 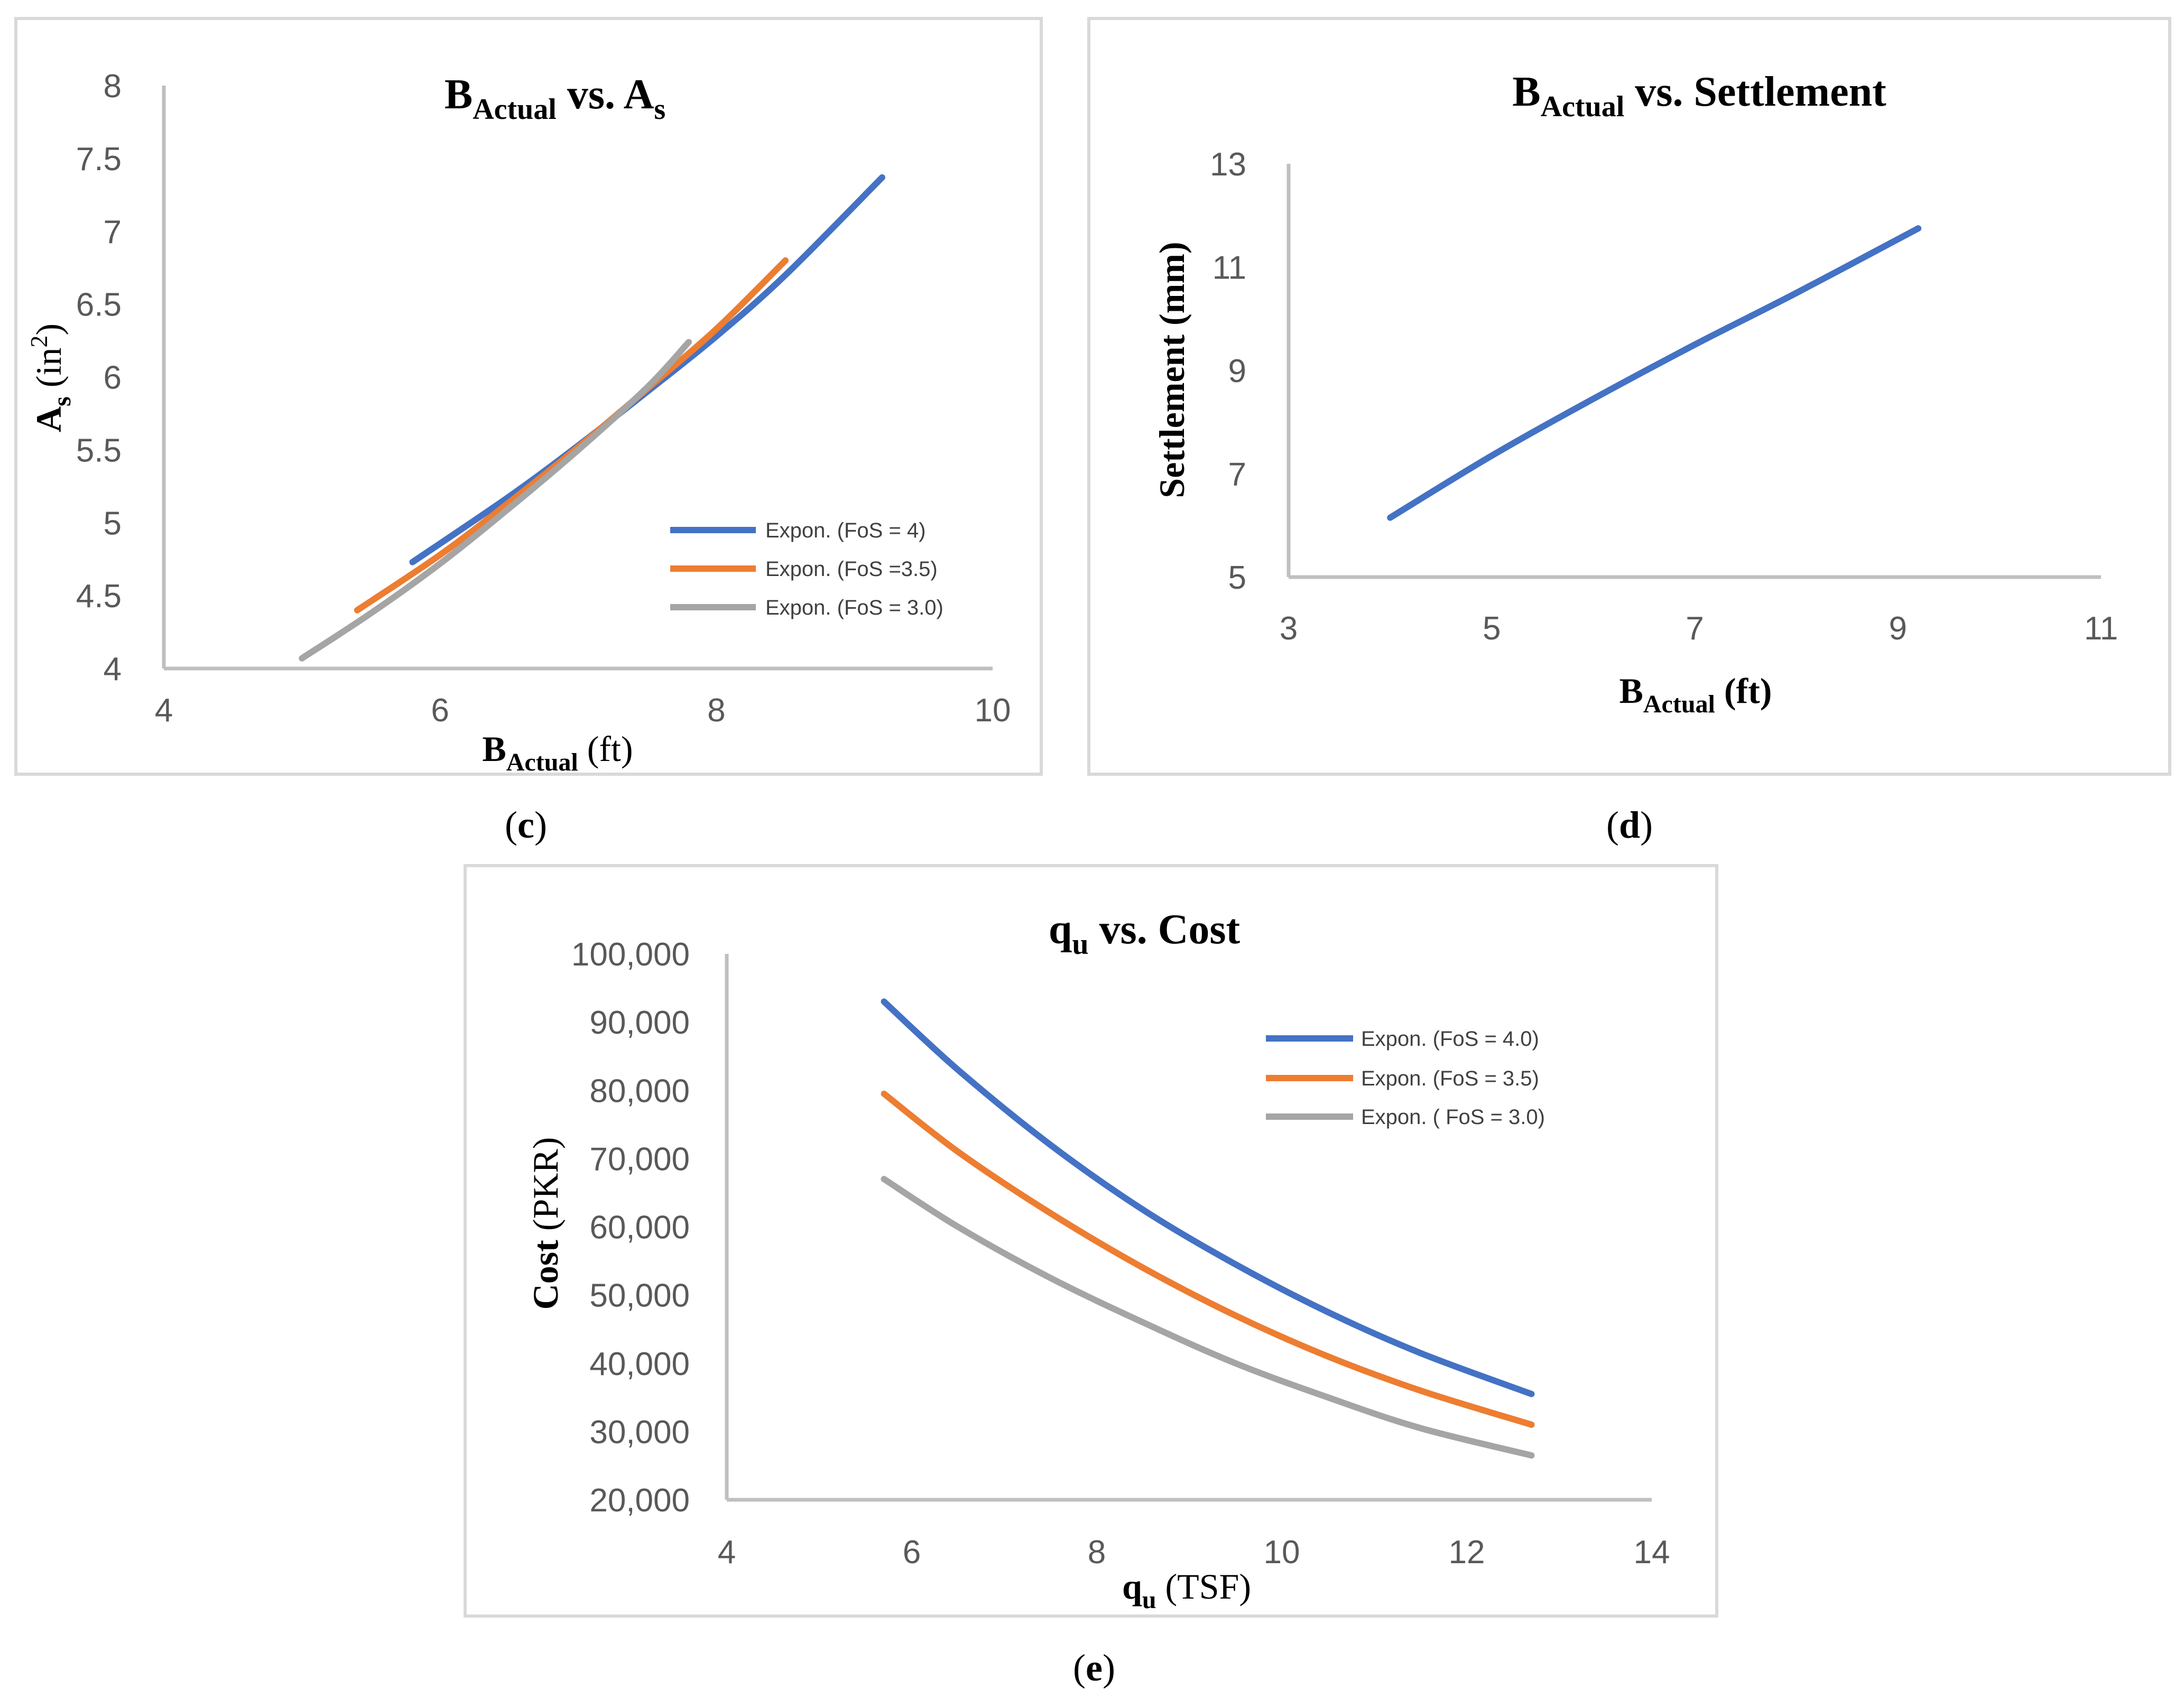 I want to click on panel-d-y-tick-label: 5, so click(x=1237, y=578).